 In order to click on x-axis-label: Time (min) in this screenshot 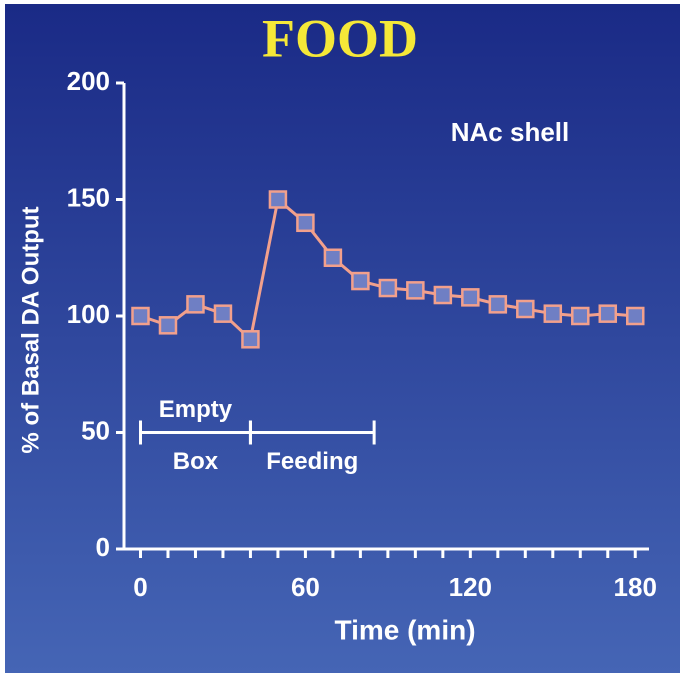, I will do `click(404, 629)`.